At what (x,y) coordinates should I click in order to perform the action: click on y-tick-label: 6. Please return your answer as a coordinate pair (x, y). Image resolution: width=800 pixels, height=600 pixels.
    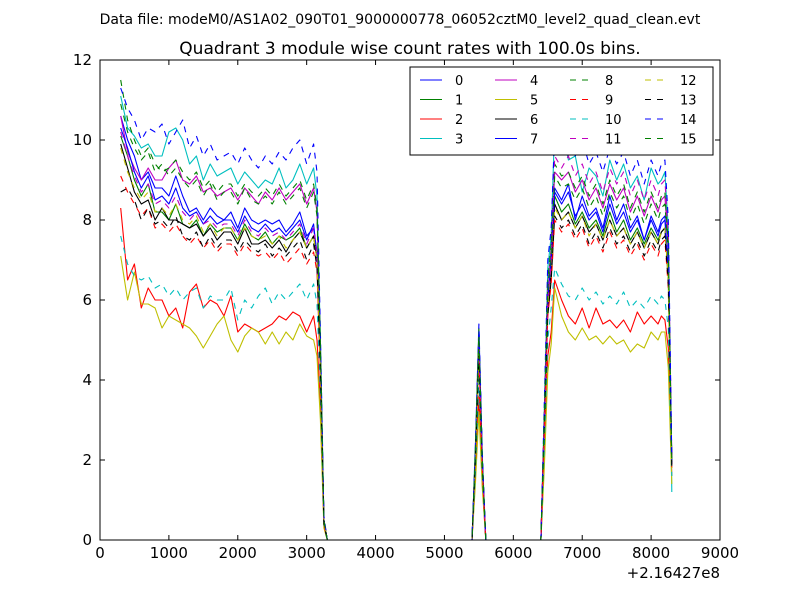
    Looking at the image, I should click on (87, 300).